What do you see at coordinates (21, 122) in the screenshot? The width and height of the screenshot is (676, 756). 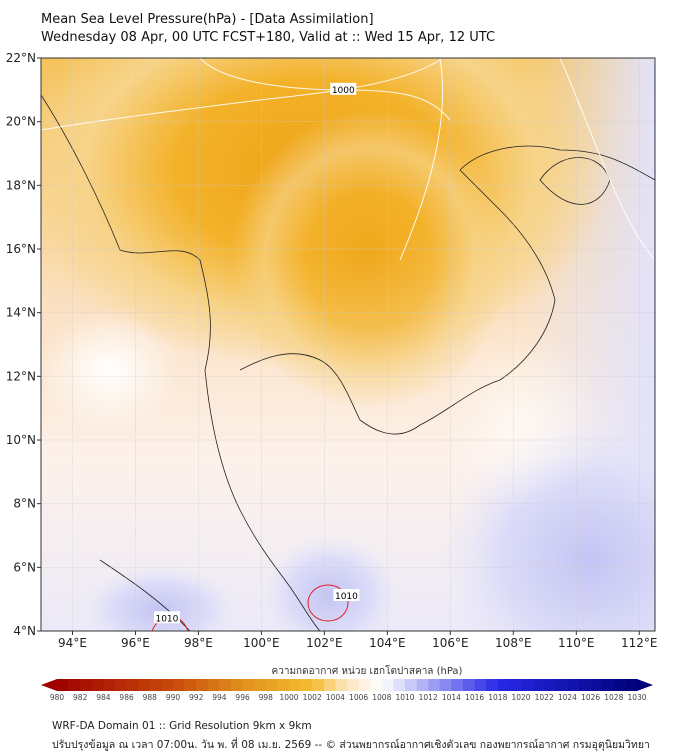 I see `y-tick-label: 20°N` at bounding box center [21, 122].